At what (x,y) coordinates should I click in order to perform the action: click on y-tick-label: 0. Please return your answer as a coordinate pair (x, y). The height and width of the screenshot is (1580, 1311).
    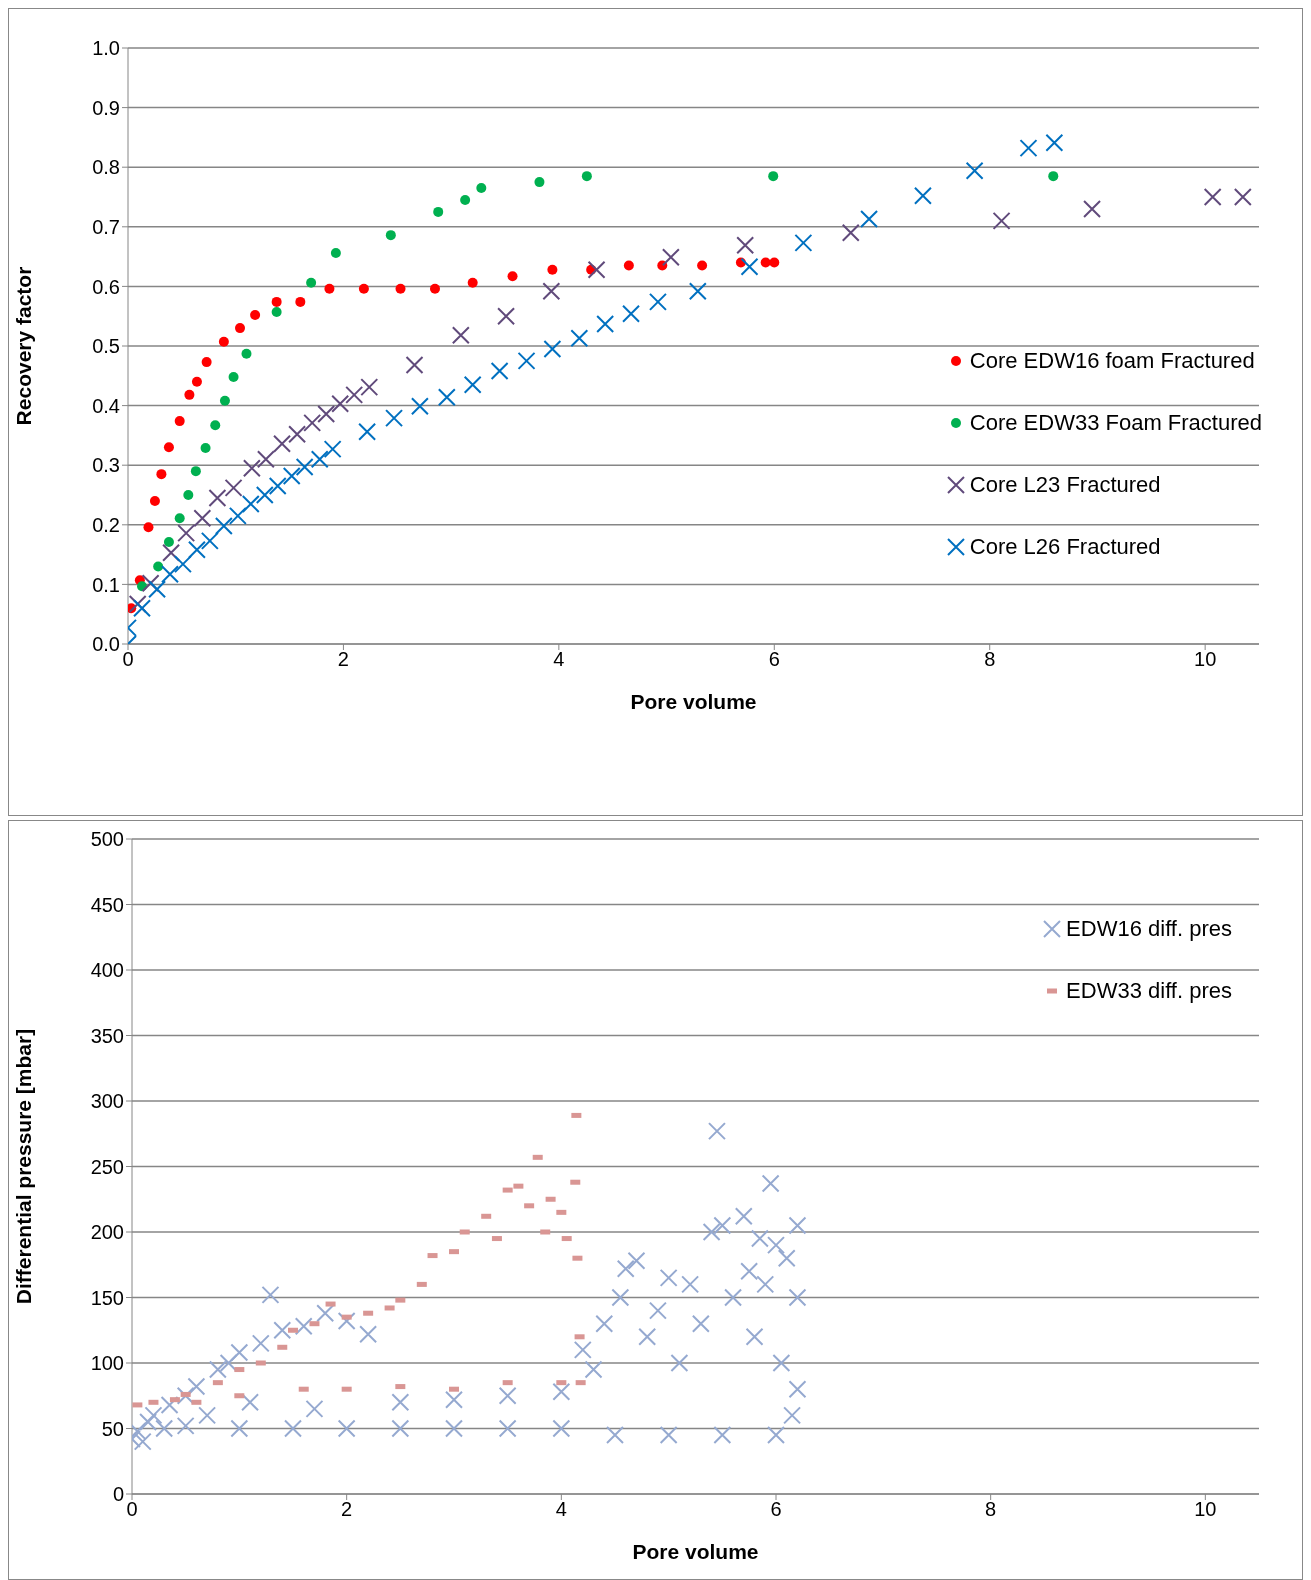
    Looking at the image, I should click on (118, 1494).